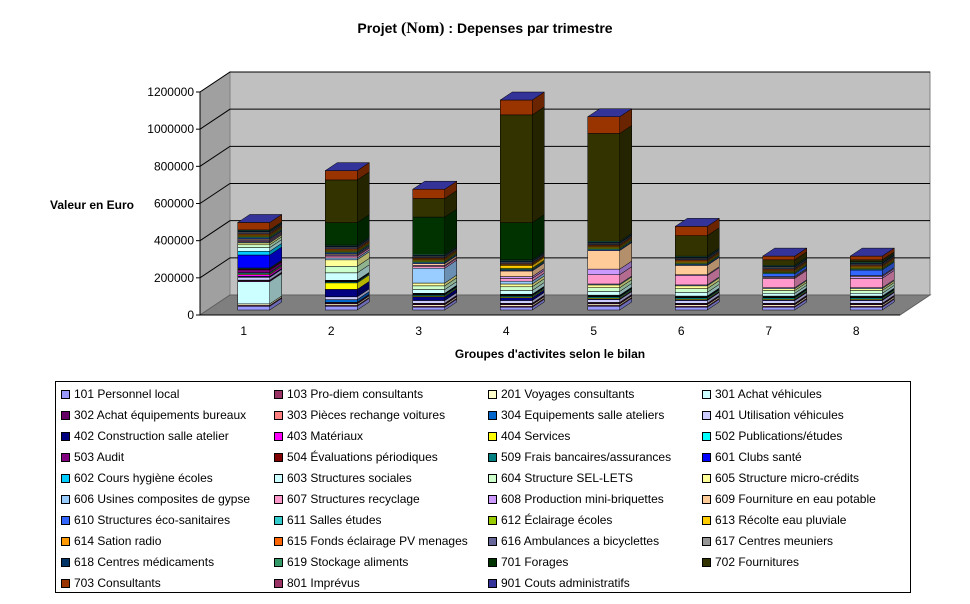  What do you see at coordinates (118, 541) in the screenshot?
I see `legend-label: 614 Sation radio` at bounding box center [118, 541].